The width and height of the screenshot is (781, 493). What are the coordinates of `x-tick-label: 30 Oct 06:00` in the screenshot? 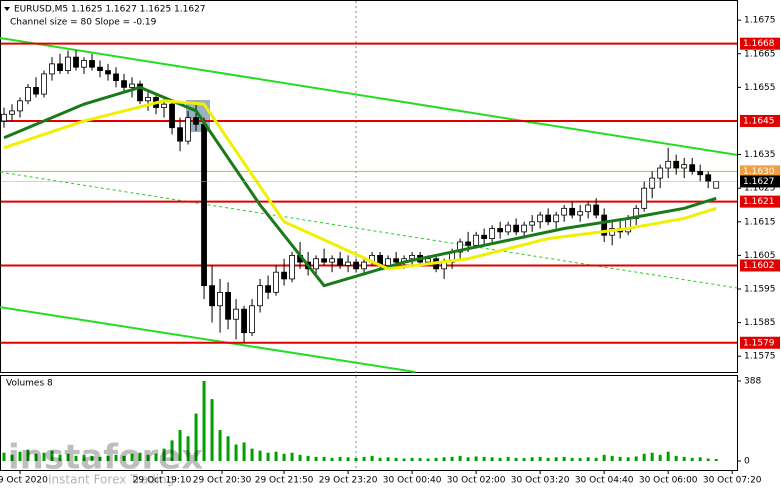 It's located at (668, 481).